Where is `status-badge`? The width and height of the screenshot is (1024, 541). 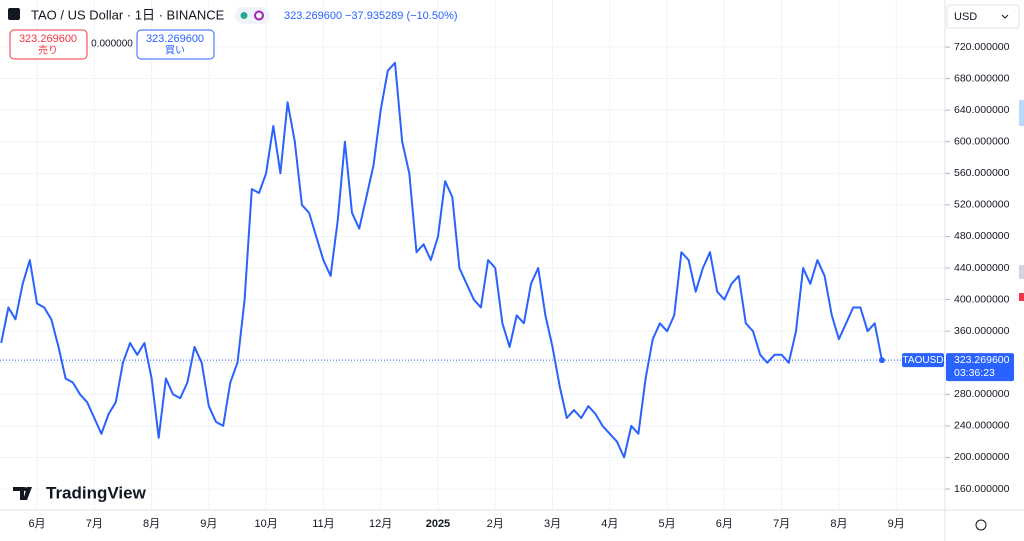
status-badge is located at coordinates (252, 15).